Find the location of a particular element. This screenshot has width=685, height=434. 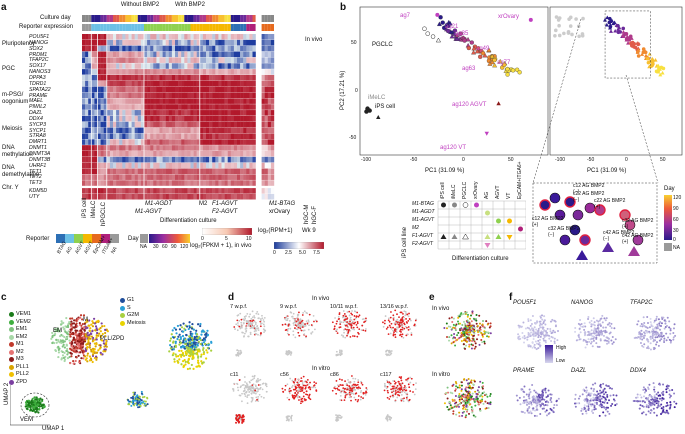

umap-c2-point is located at coordinates (134, 394).